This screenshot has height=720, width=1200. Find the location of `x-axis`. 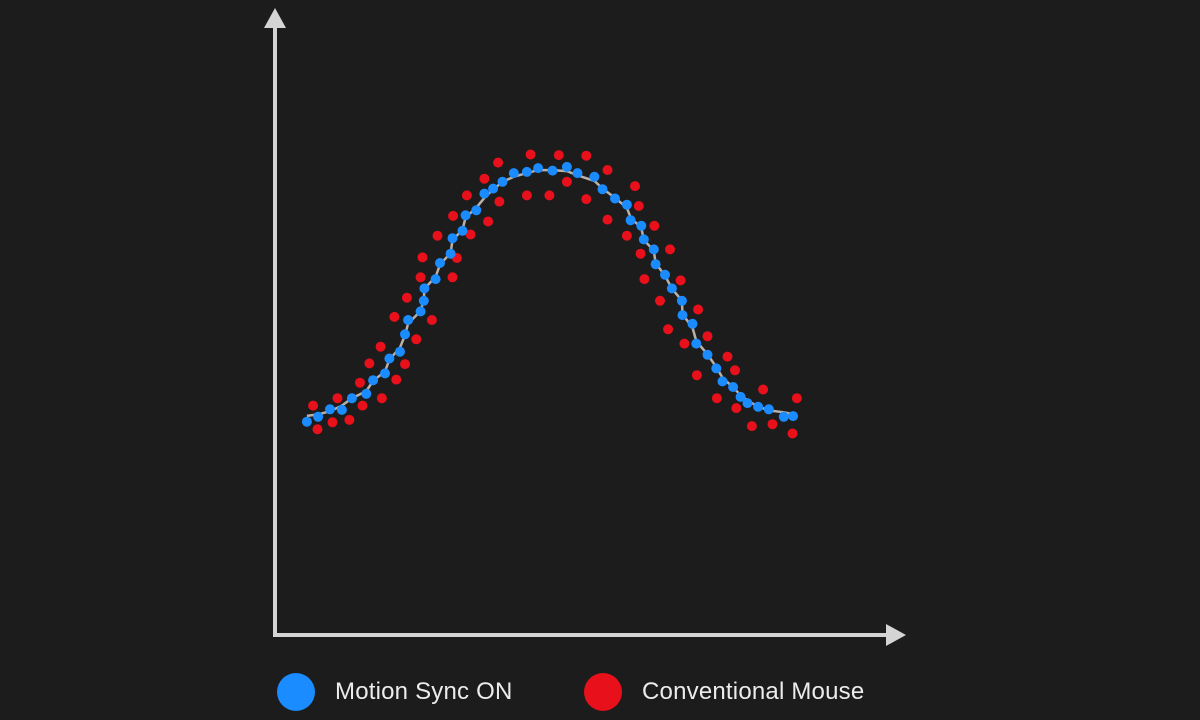

x-axis is located at coordinates (589, 635).